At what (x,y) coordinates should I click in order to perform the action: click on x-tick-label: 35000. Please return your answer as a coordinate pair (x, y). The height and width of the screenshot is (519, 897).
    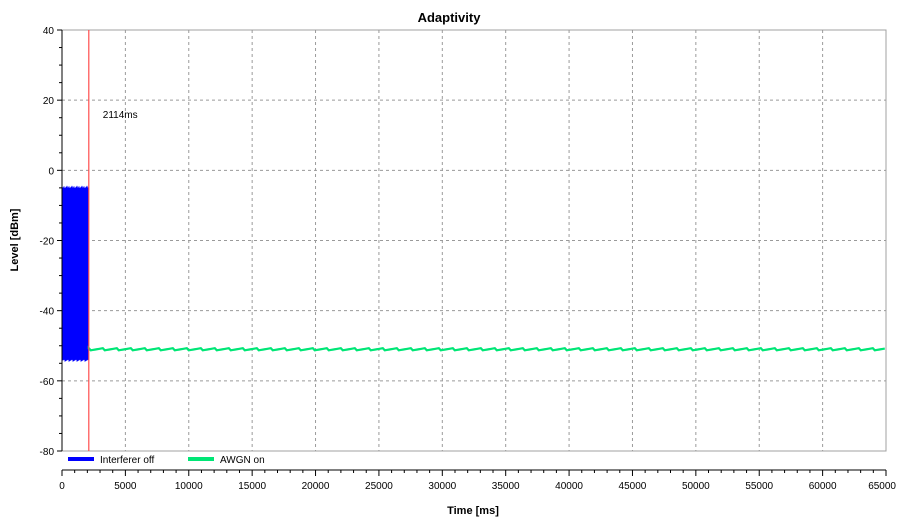
    Looking at the image, I should click on (506, 486).